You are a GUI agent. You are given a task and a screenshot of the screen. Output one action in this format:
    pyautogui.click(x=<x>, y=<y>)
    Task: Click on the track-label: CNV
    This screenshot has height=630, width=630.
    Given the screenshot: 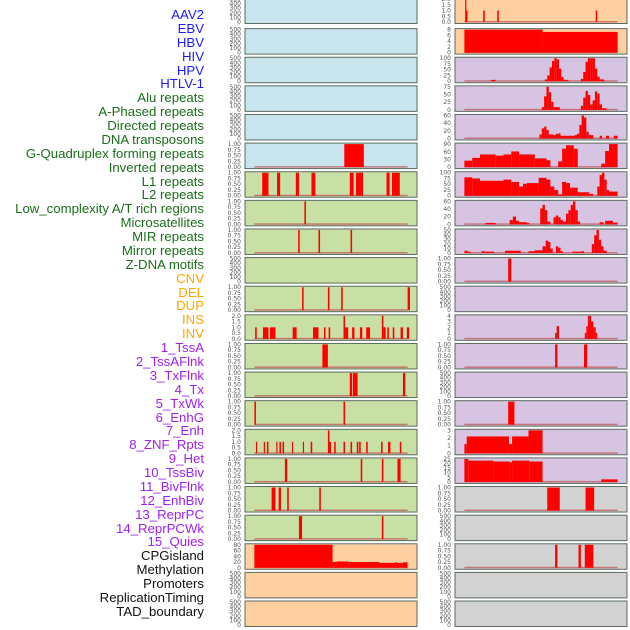 What is the action you would take?
    pyautogui.click(x=190, y=278)
    